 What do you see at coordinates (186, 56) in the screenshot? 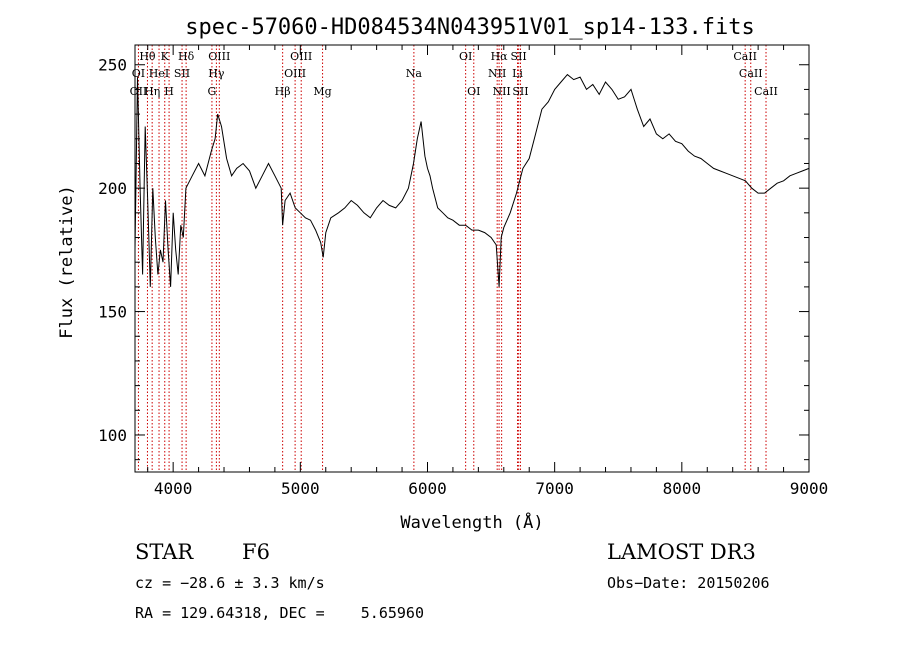
I see `spectral-line-label: Hδ` at bounding box center [186, 56].